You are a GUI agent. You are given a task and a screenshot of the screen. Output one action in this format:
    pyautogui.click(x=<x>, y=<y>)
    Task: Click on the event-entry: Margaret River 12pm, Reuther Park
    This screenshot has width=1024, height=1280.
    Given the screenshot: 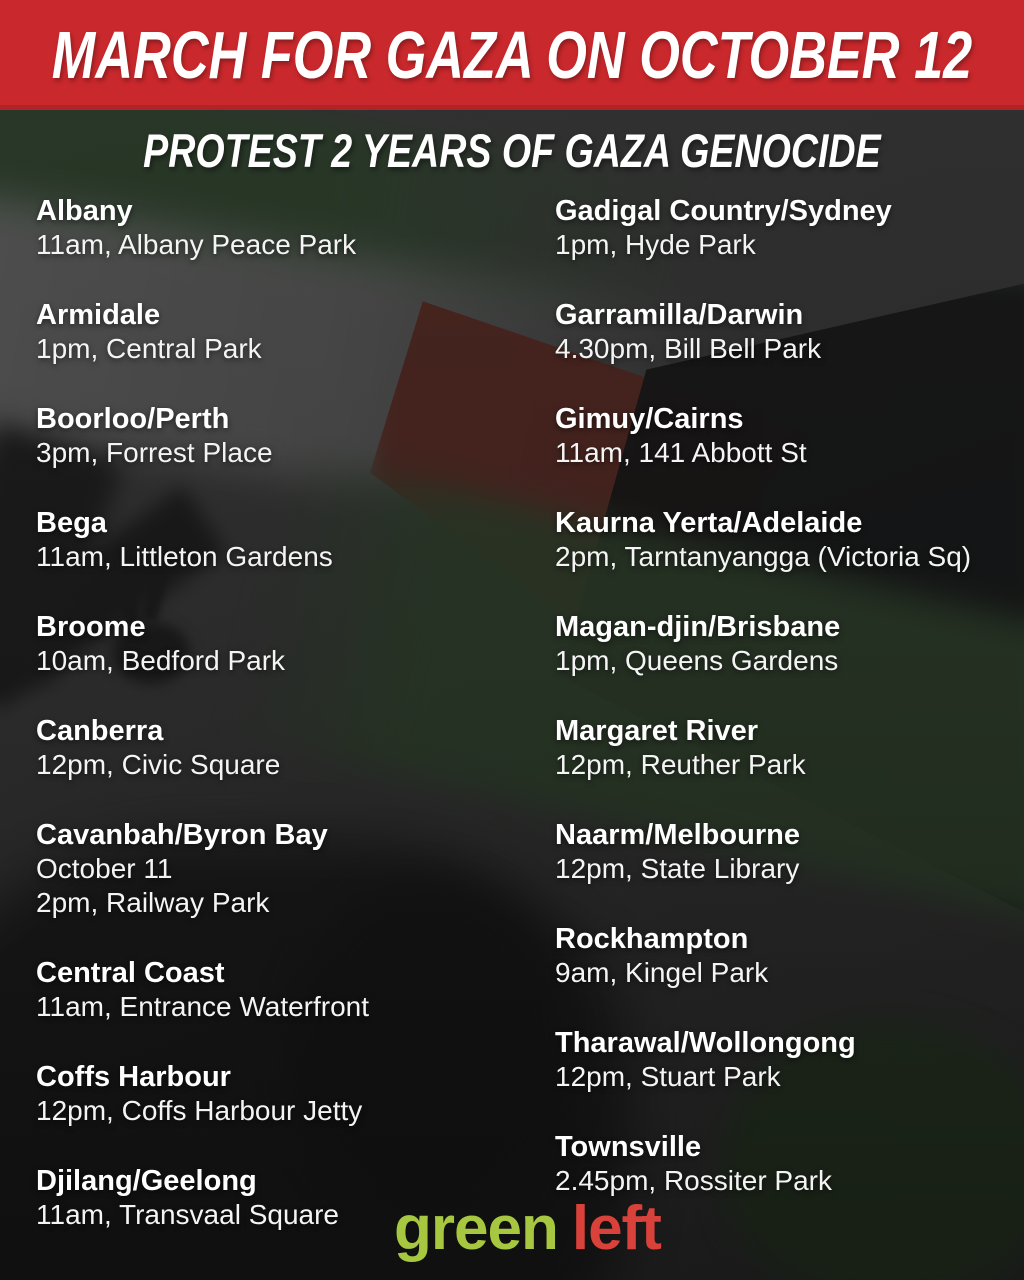 What is the action you would take?
    pyautogui.click(x=780, y=748)
    